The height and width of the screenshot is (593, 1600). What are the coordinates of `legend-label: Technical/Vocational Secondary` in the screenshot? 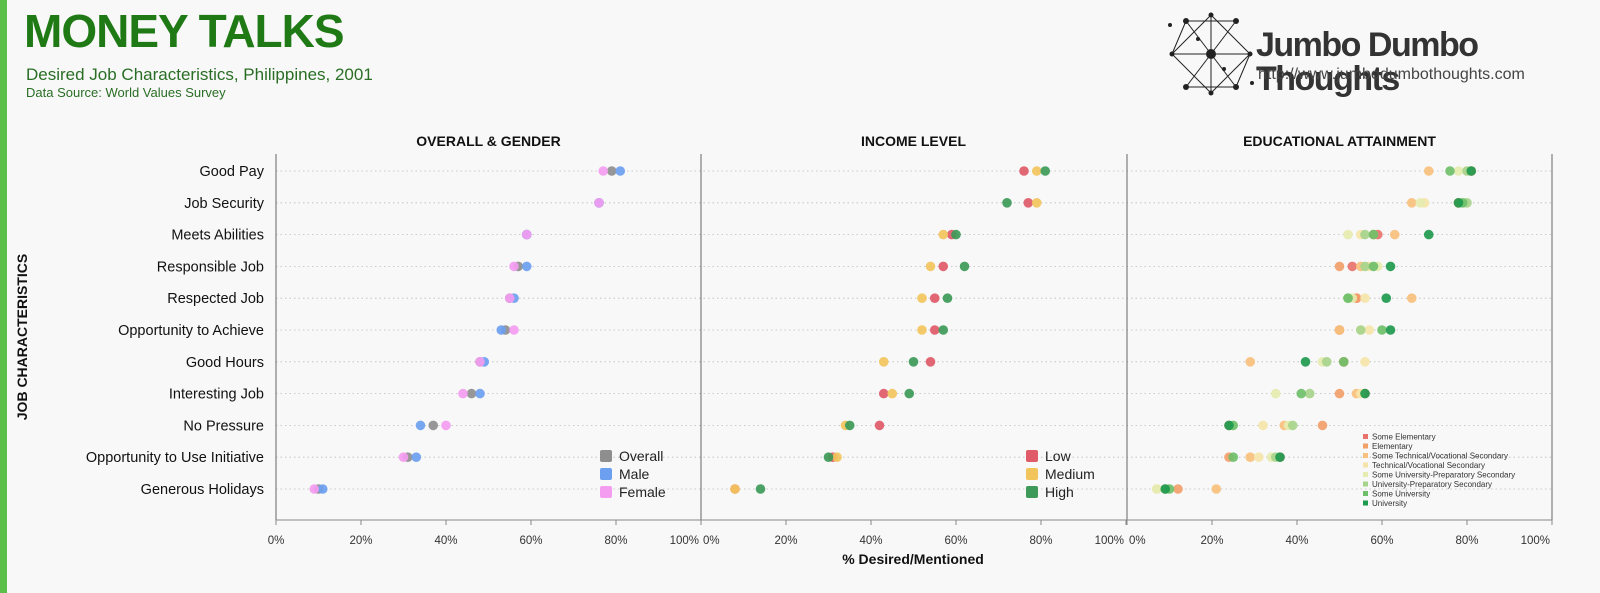 It's located at (1428, 465).